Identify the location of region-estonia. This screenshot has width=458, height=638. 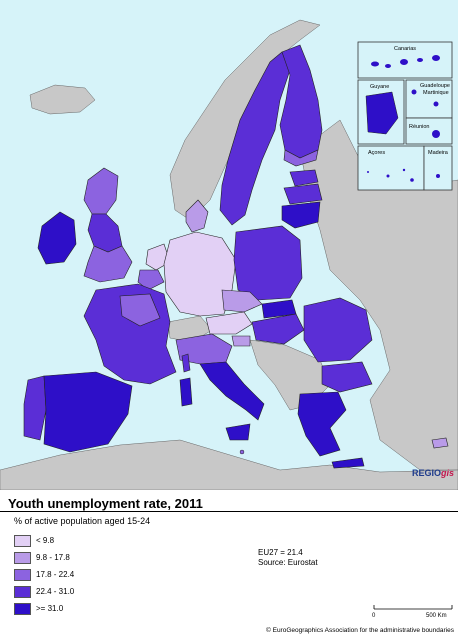
(304, 178).